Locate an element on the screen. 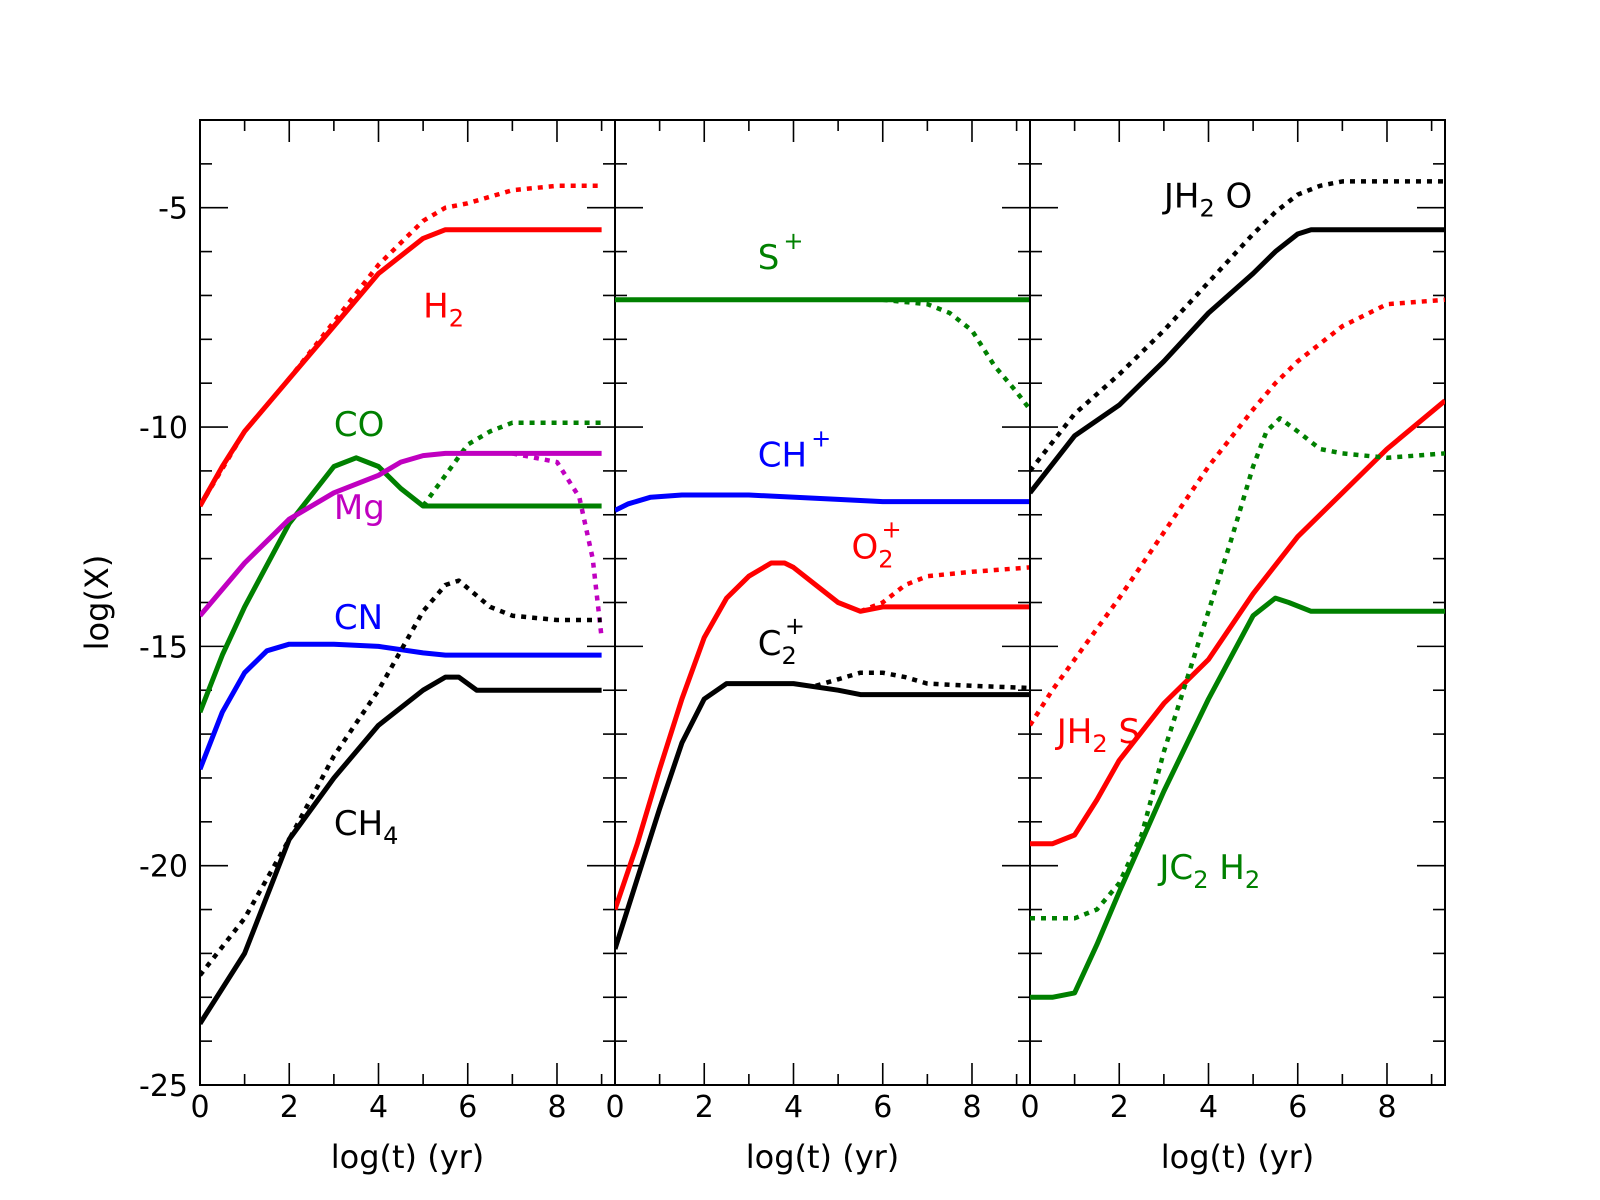 The height and width of the screenshot is (1200, 1600). series-line-jh2s-dotted is located at coordinates (1237, 512).